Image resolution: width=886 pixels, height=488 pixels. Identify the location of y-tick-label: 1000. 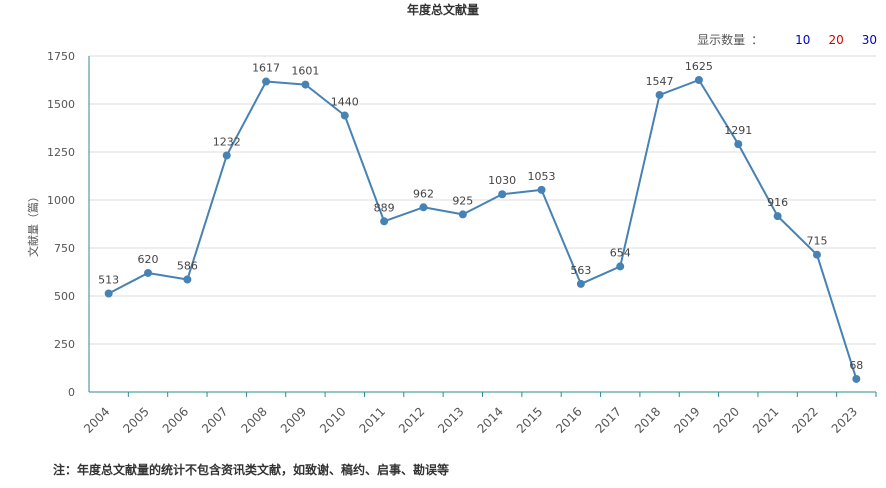
(61, 200).